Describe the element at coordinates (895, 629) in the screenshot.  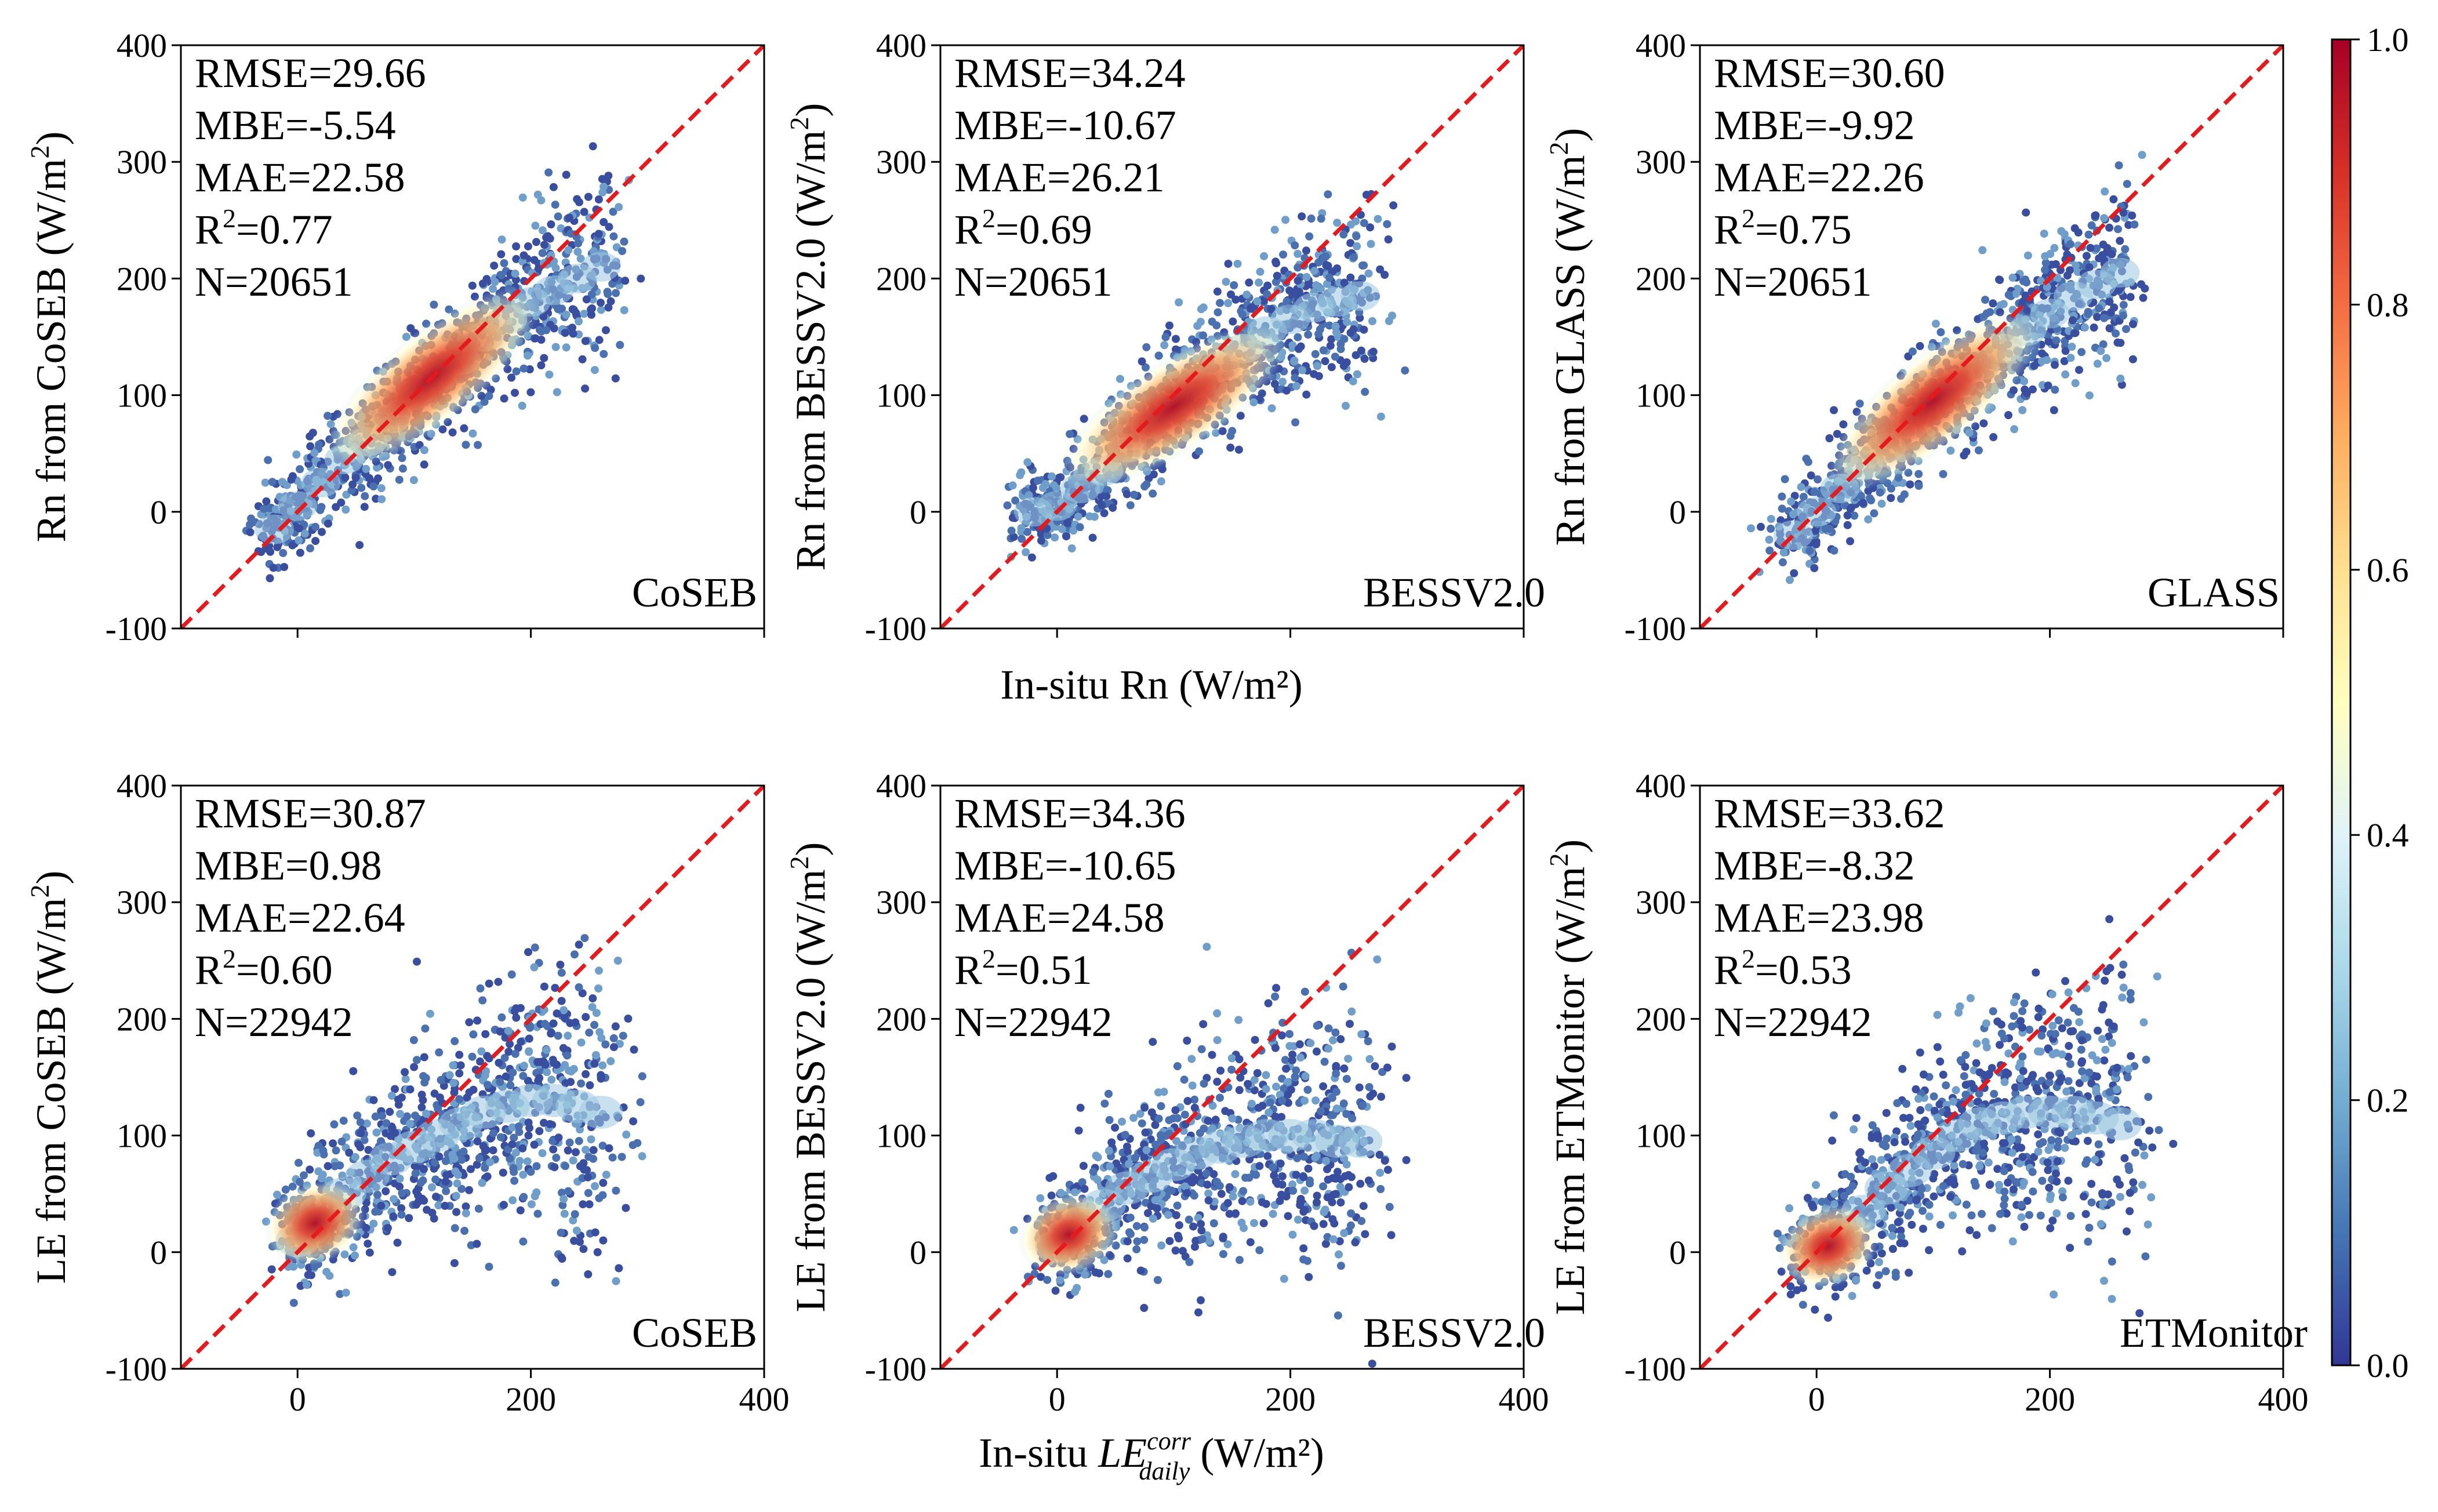
I see `y-tick-label: -100` at that location.